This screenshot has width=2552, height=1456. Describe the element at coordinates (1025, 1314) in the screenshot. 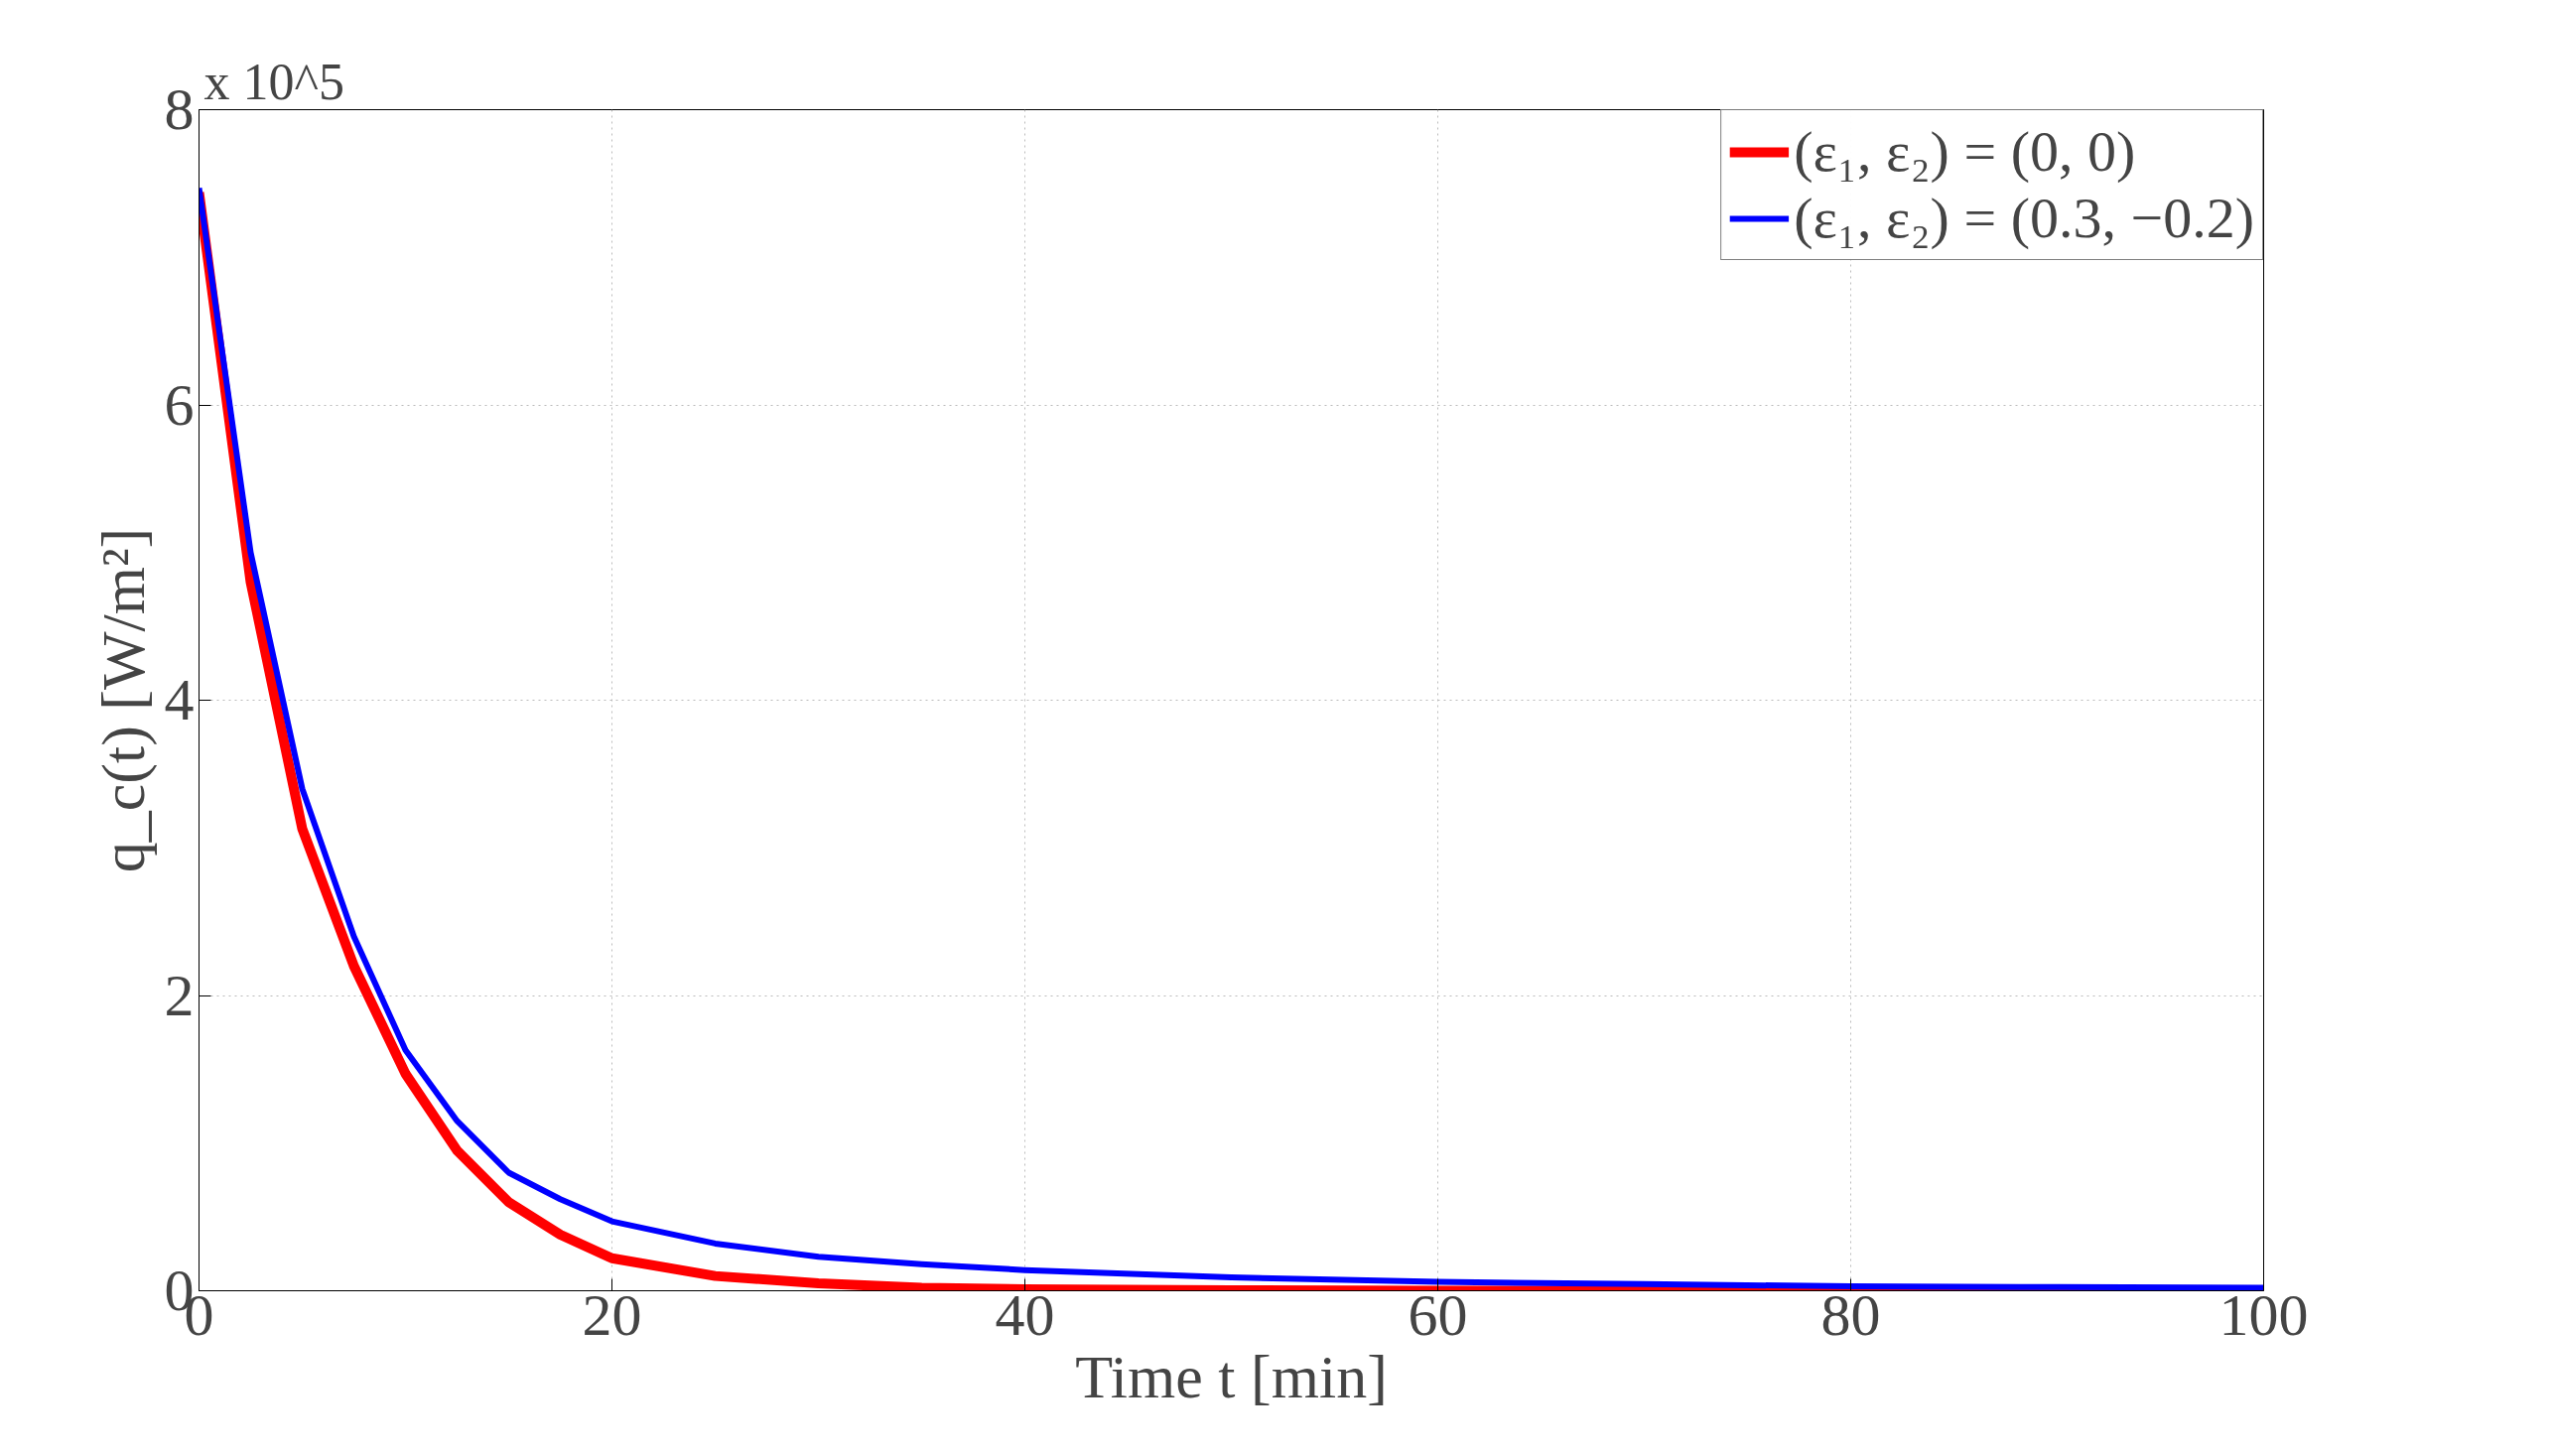

I see `x-tick-label: 40` at that location.